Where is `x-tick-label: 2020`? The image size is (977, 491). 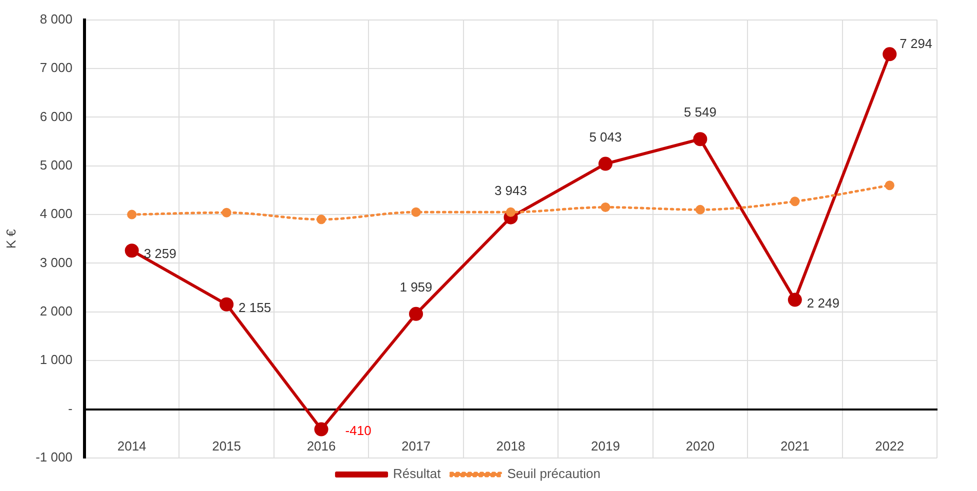
x-tick-label: 2020 is located at coordinates (700, 446).